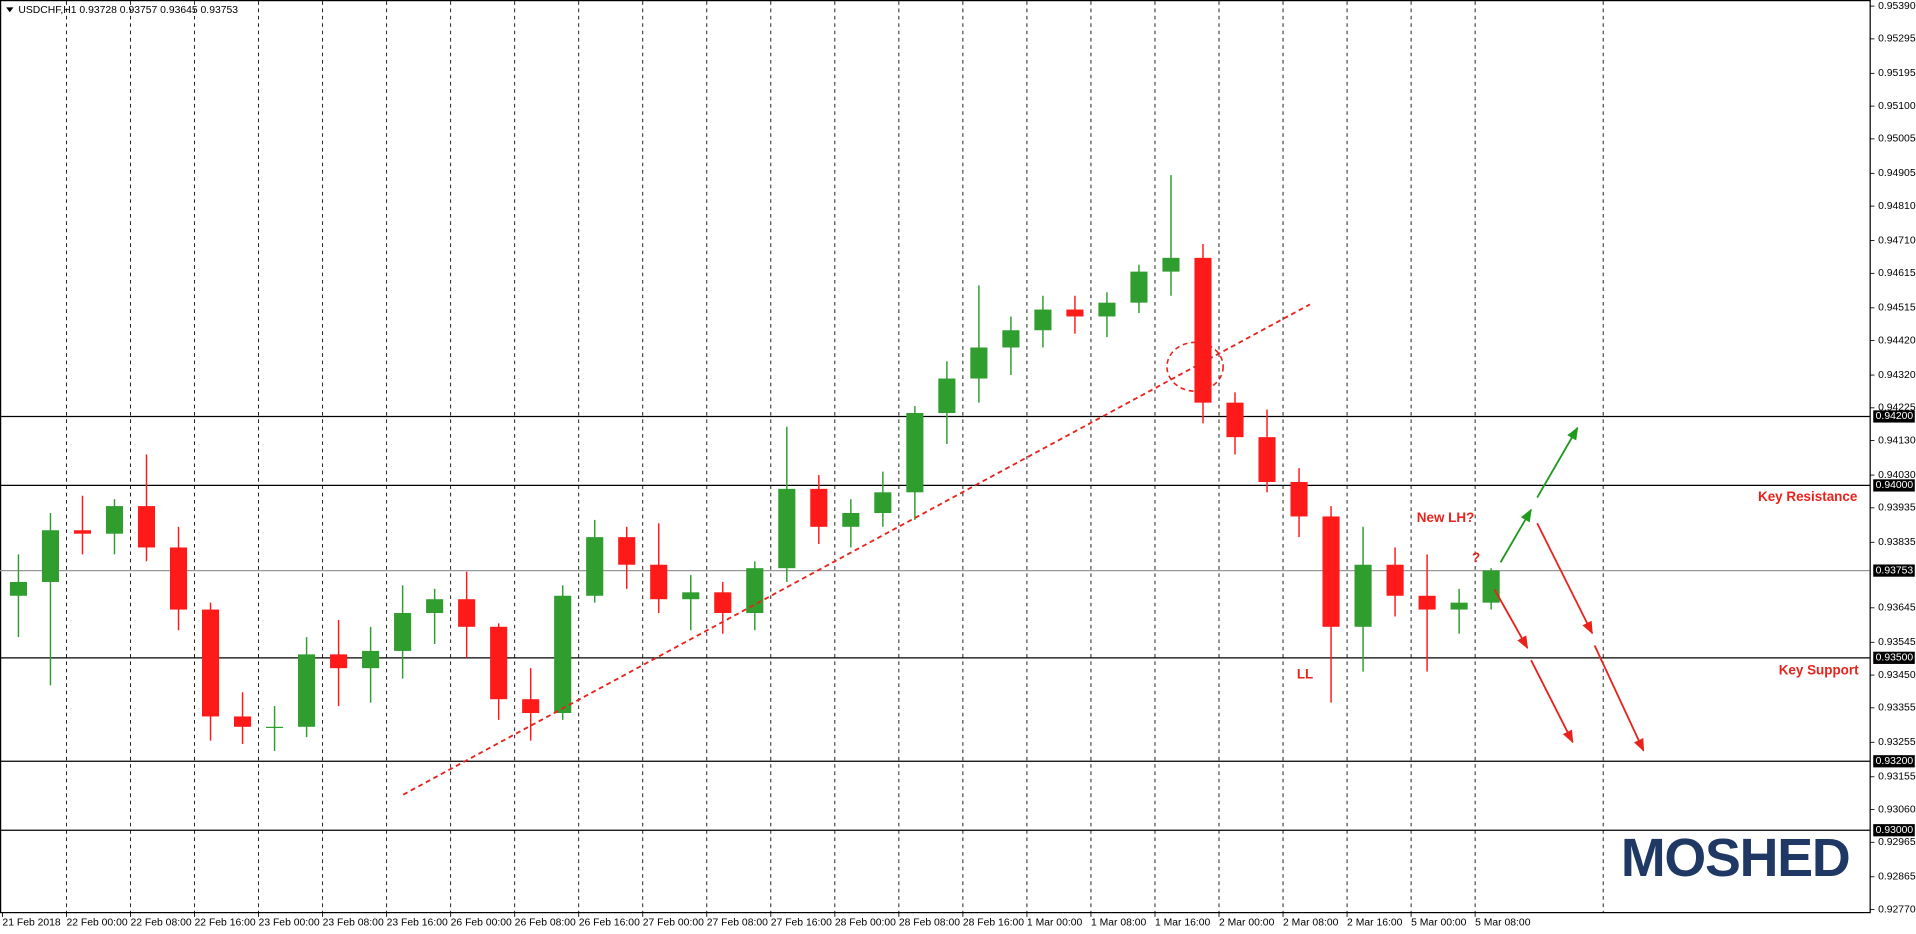  I want to click on x-tick-label: 22 Feb 16:00, so click(225, 923).